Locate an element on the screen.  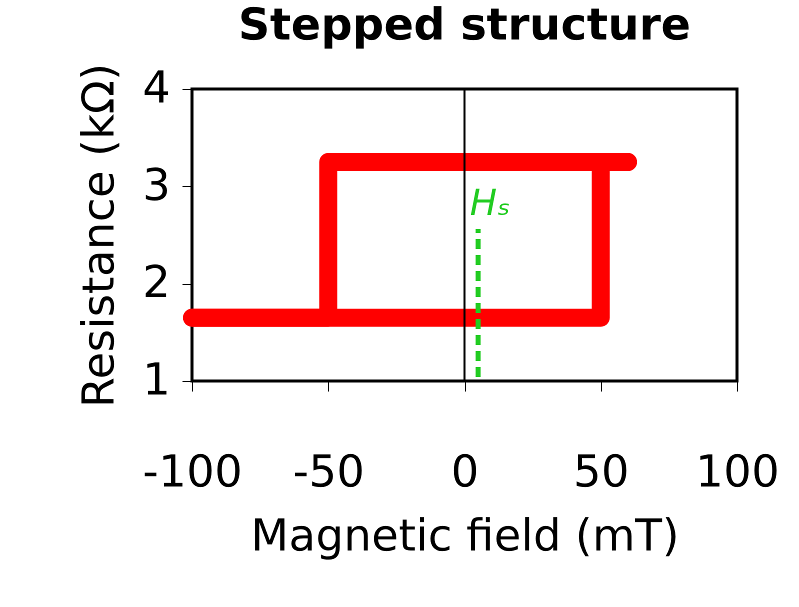
x-tick-label: 50 is located at coordinates (601, 472).